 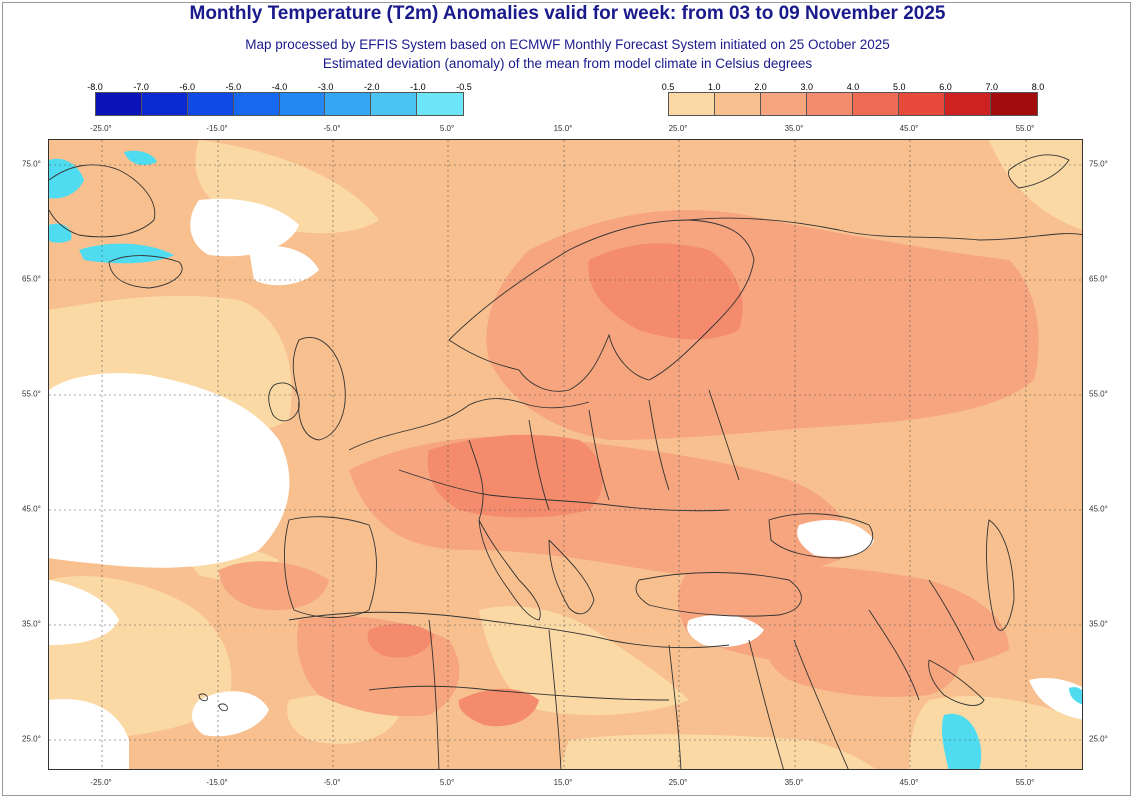 What do you see at coordinates (141, 87) in the screenshot?
I see `colorbar-negative-label: -7.0` at bounding box center [141, 87].